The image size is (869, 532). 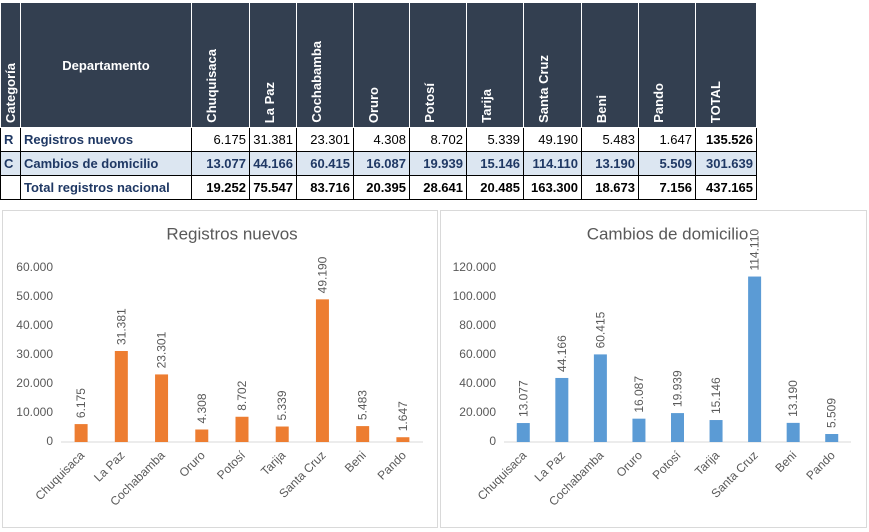 What do you see at coordinates (726, 65) in the screenshot?
I see `header-cell: TOTAL` at bounding box center [726, 65].